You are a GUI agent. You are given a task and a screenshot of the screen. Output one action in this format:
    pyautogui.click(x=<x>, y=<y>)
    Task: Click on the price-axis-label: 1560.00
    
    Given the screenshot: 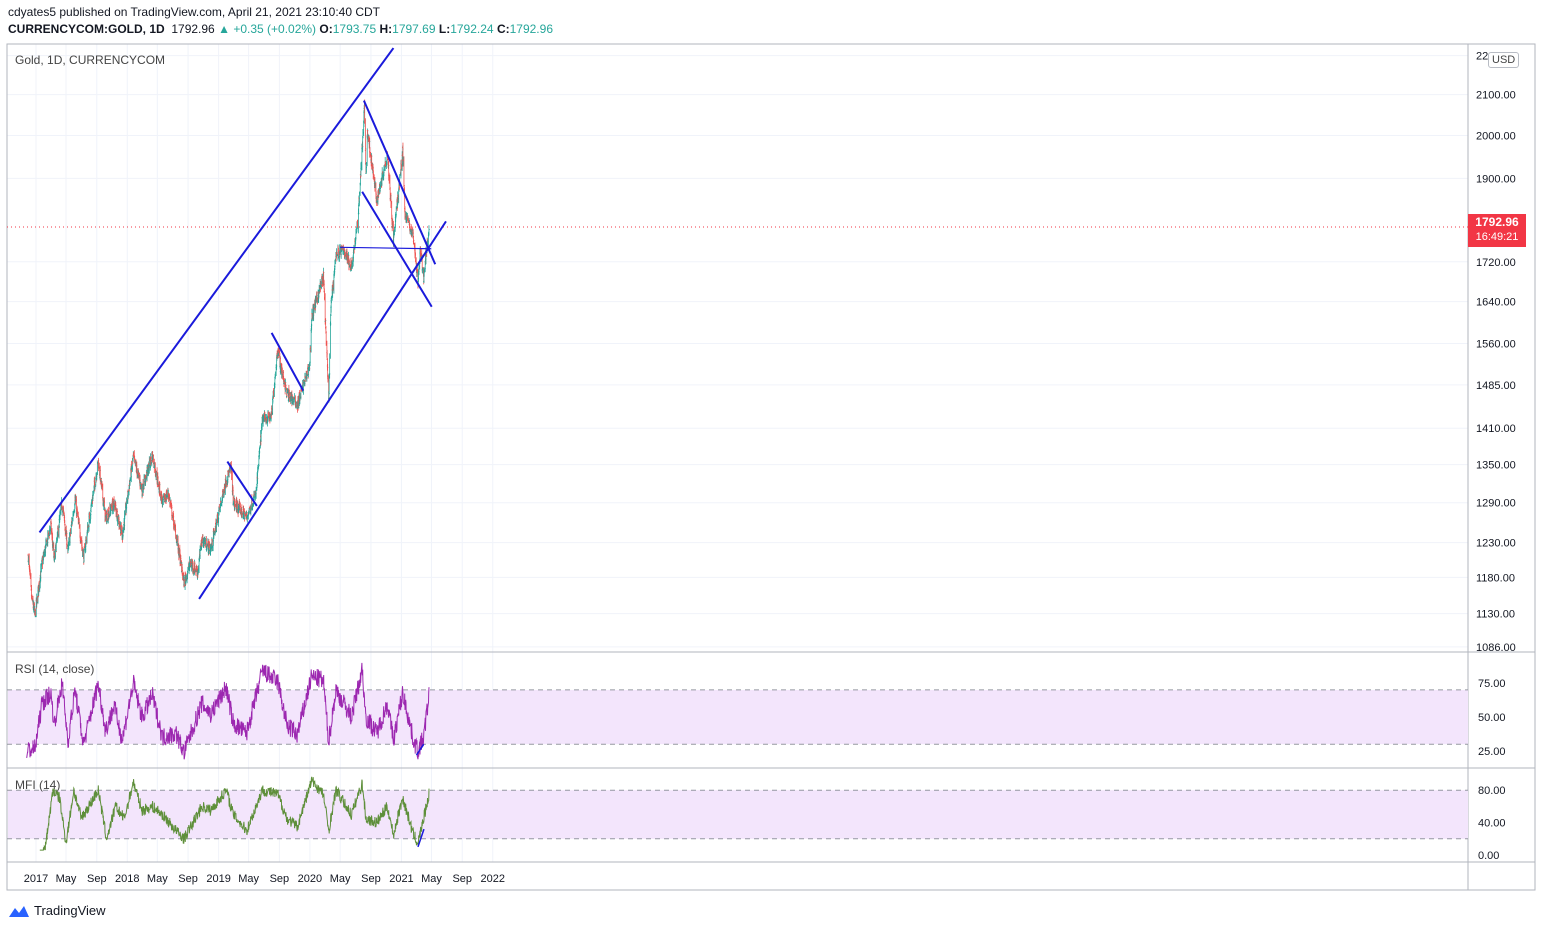 What is the action you would take?
    pyautogui.click(x=1496, y=345)
    